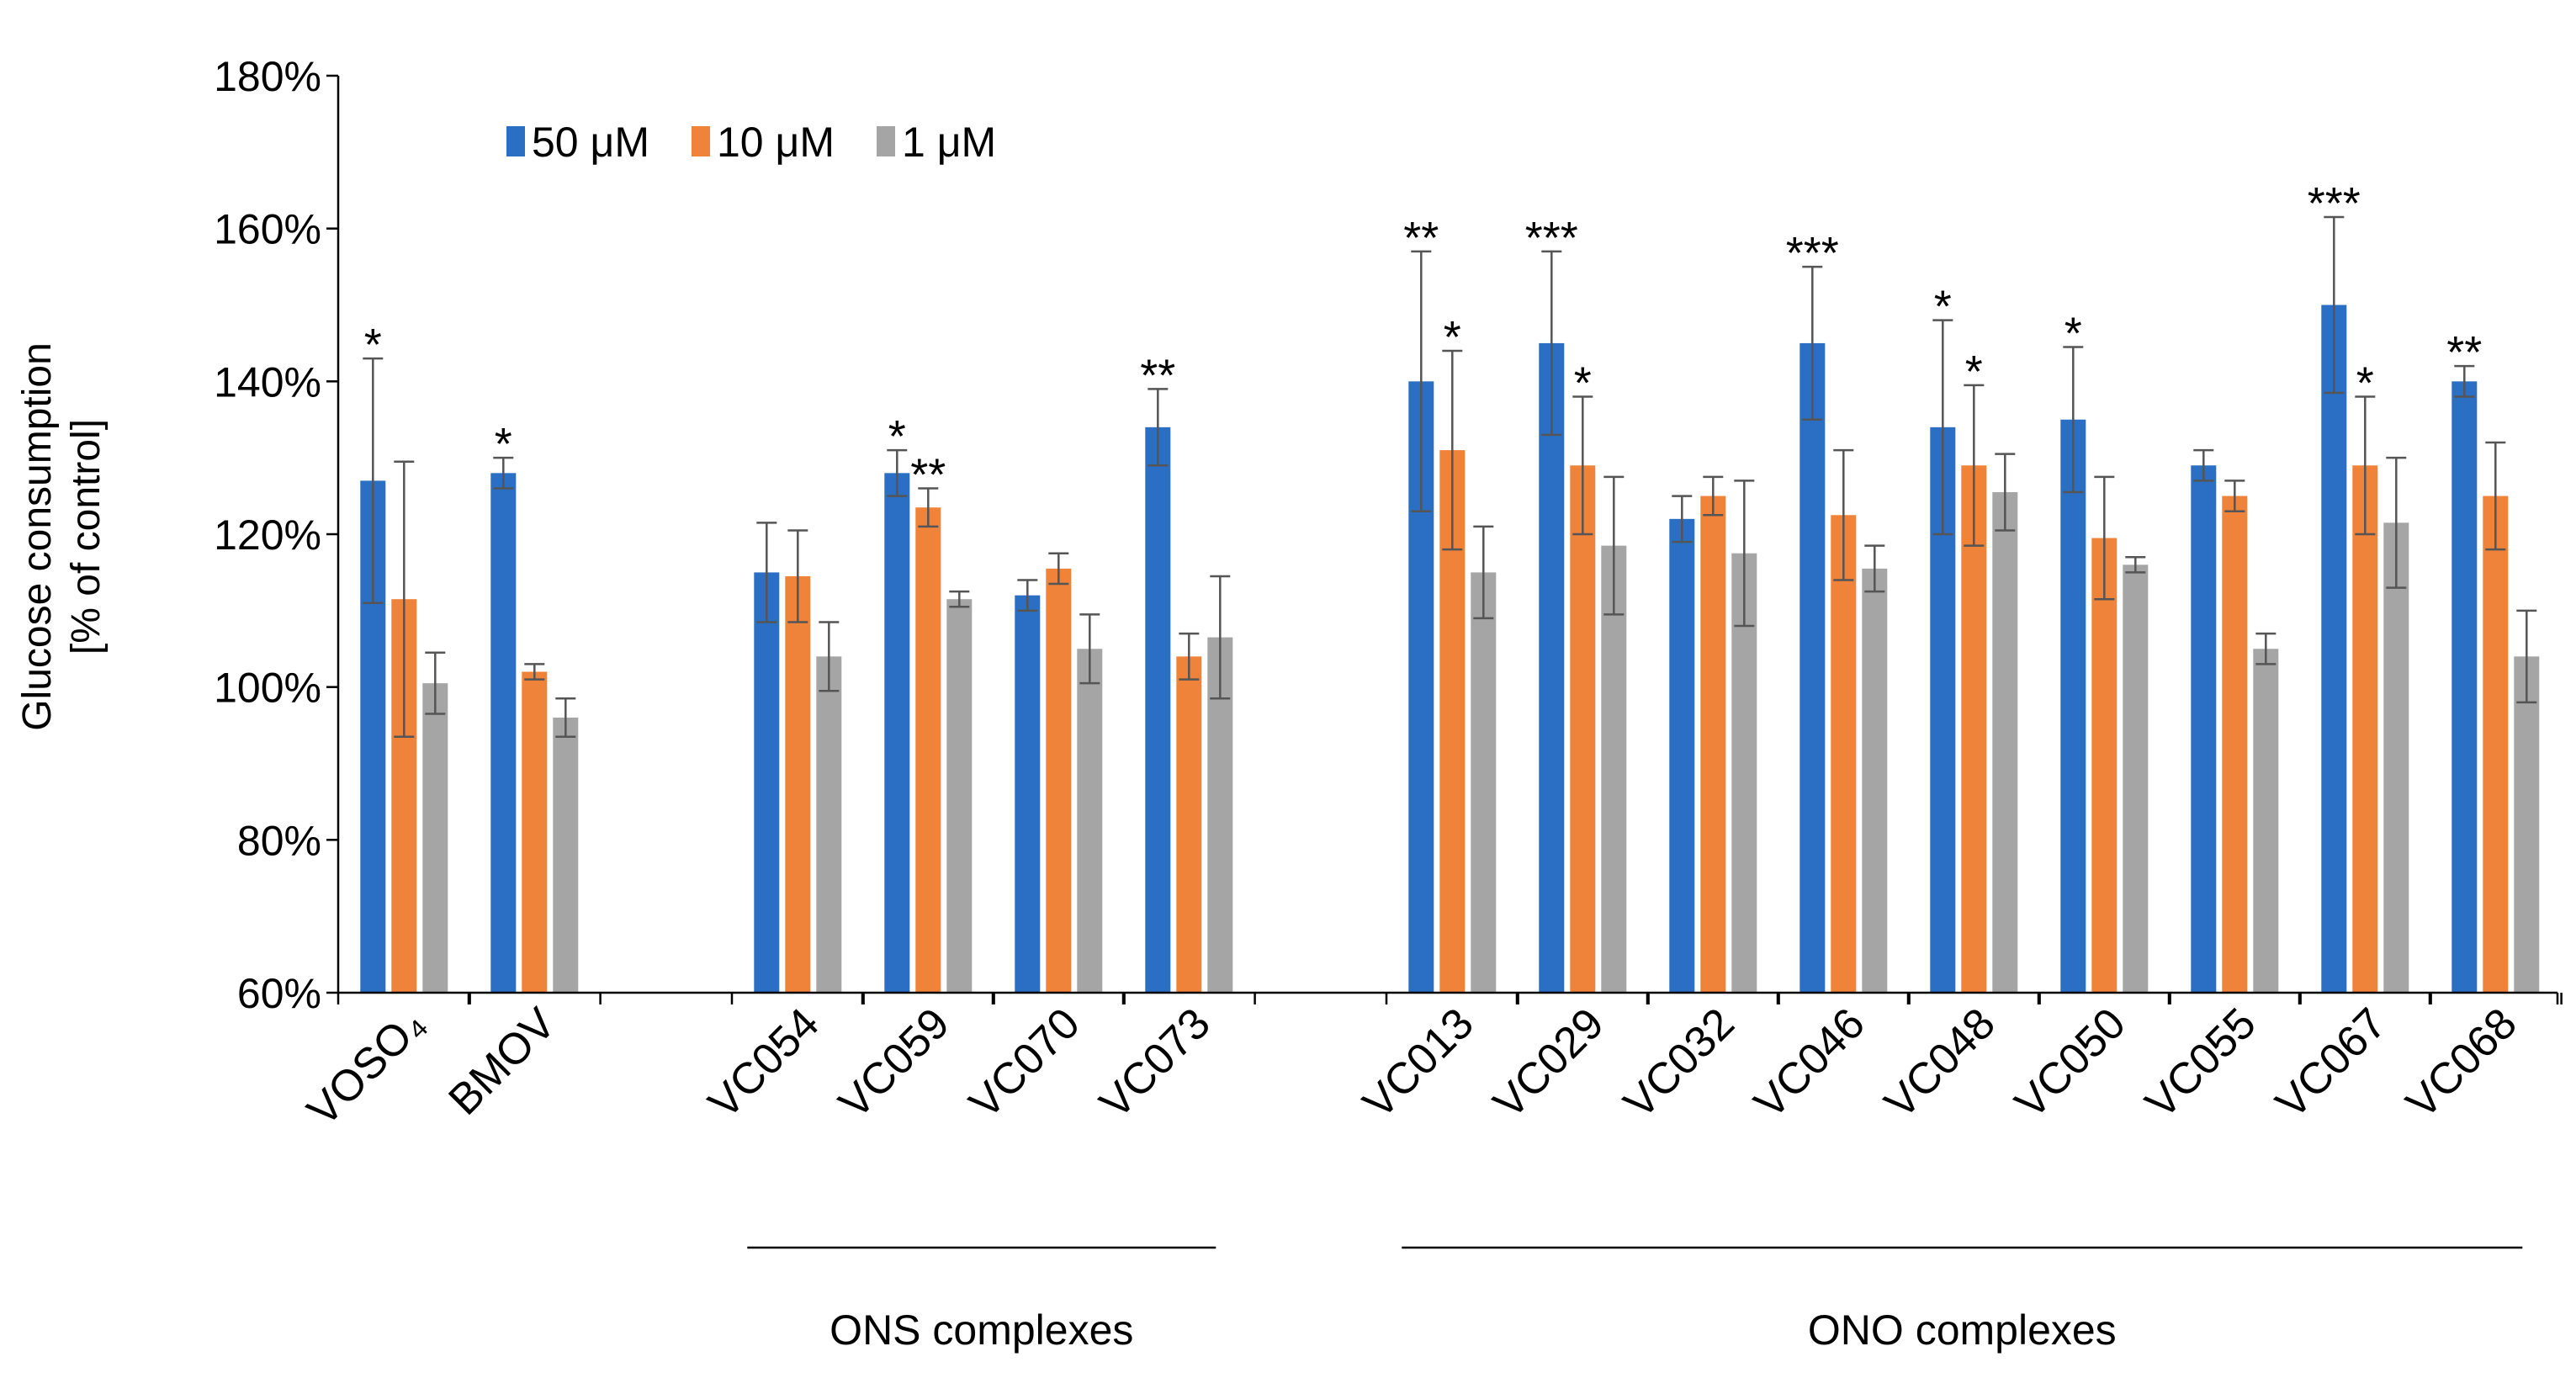  Describe the element at coordinates (279, 840) in the screenshot. I see `y-tick-label: 80%` at that location.